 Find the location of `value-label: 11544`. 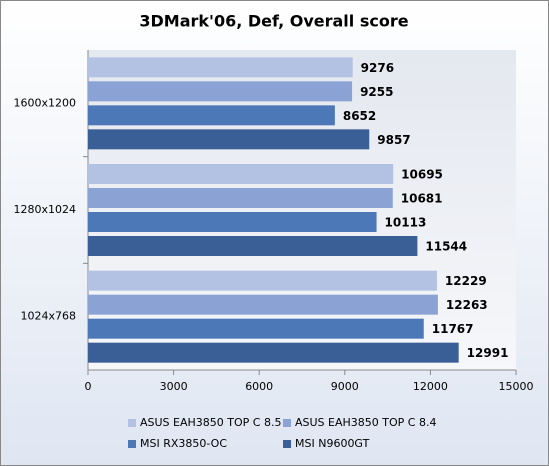

value-label: 11544 is located at coordinates (446, 247).